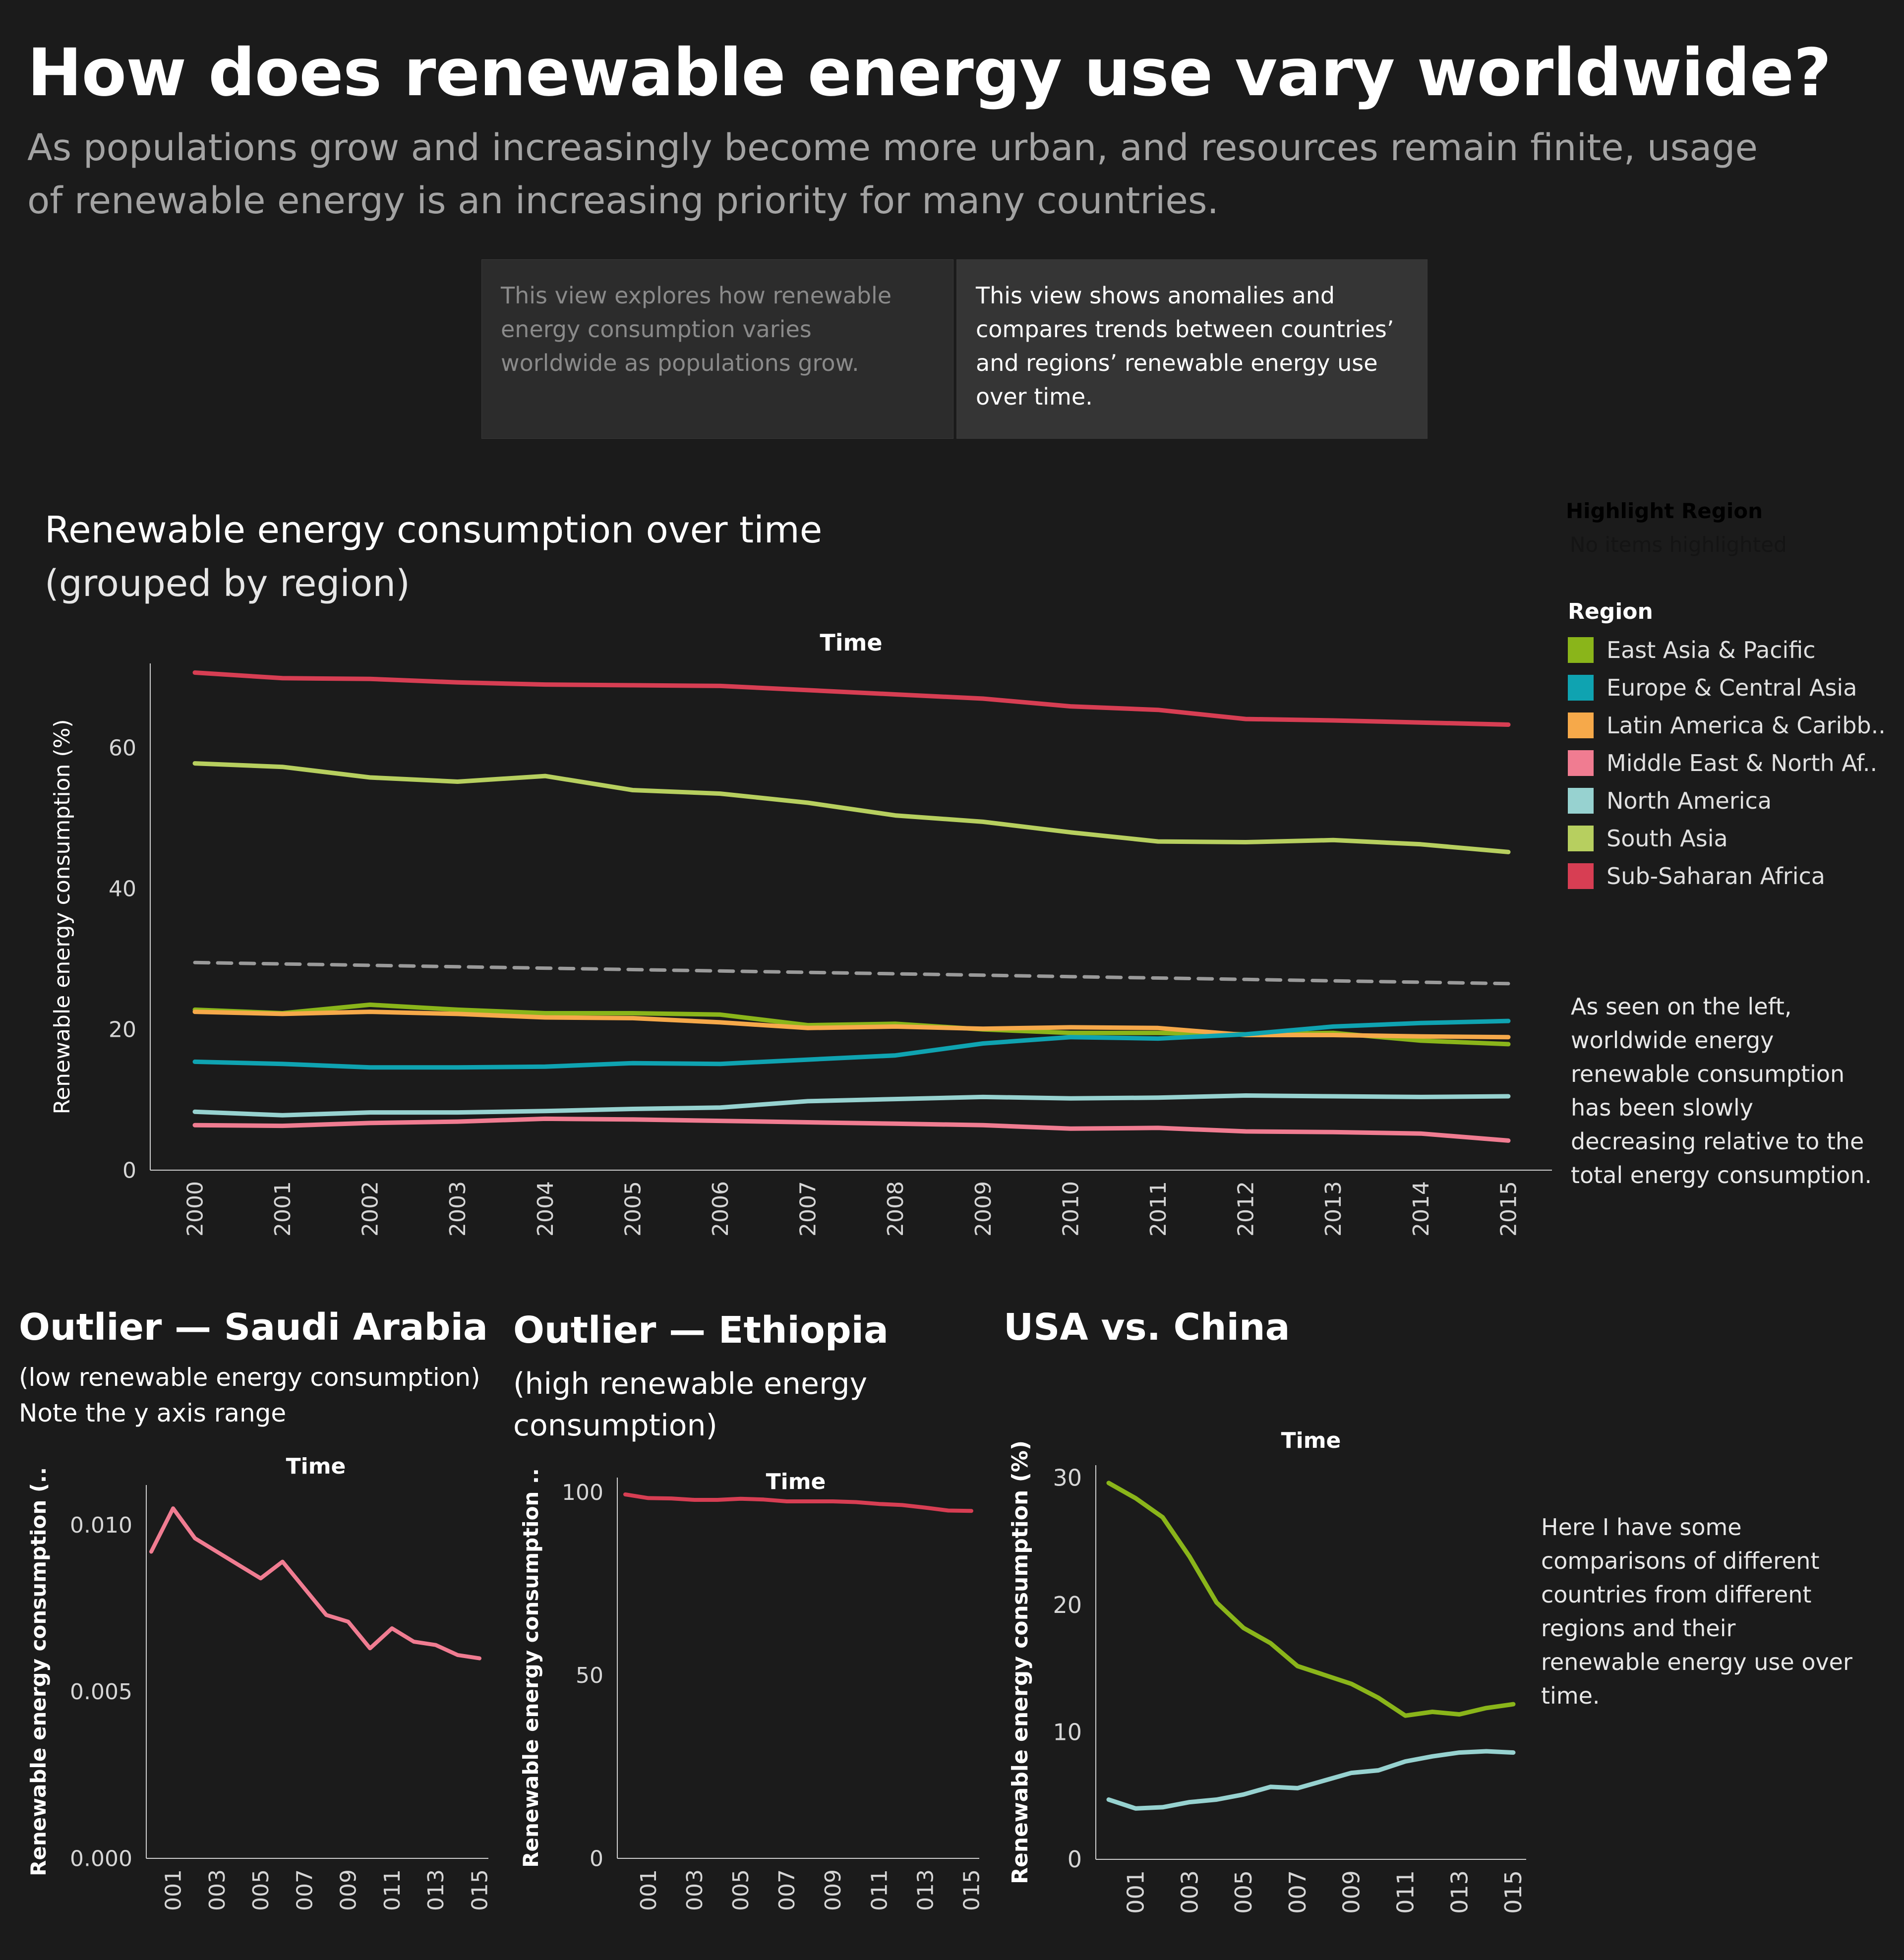 The image size is (1904, 1960). What do you see at coordinates (315, 1583) in the screenshot?
I see `series-line-saudi-arabia` at bounding box center [315, 1583].